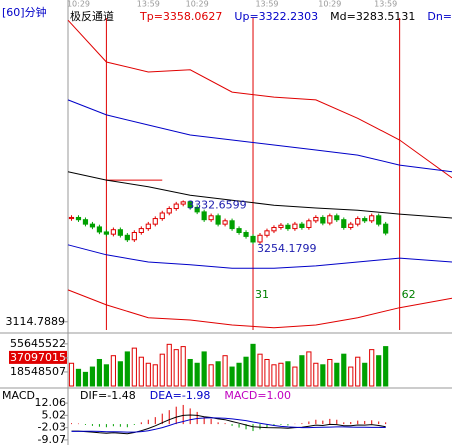  I want to click on indicator-value: Up=3322.2303, so click(276, 16).